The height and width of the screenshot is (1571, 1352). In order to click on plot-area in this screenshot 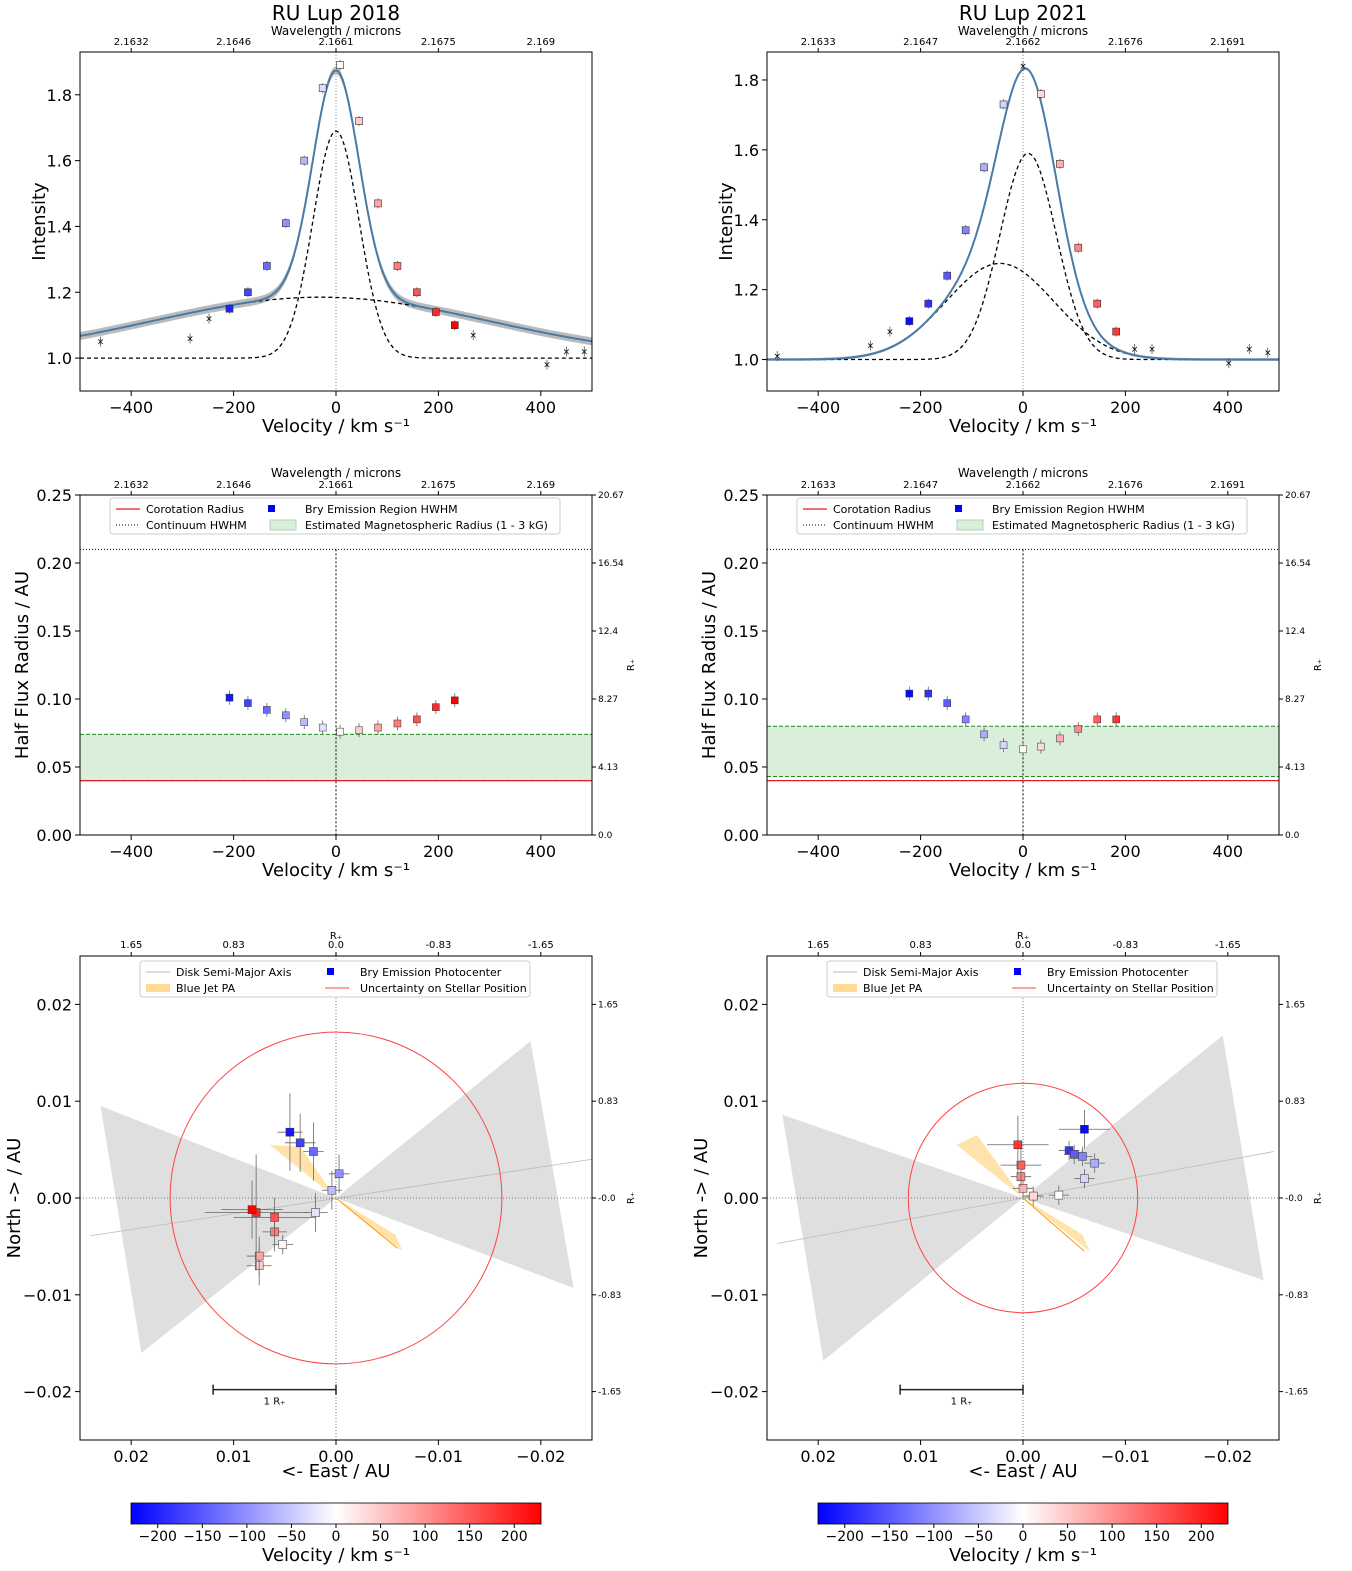, I will do `click(1023, 1198)`.